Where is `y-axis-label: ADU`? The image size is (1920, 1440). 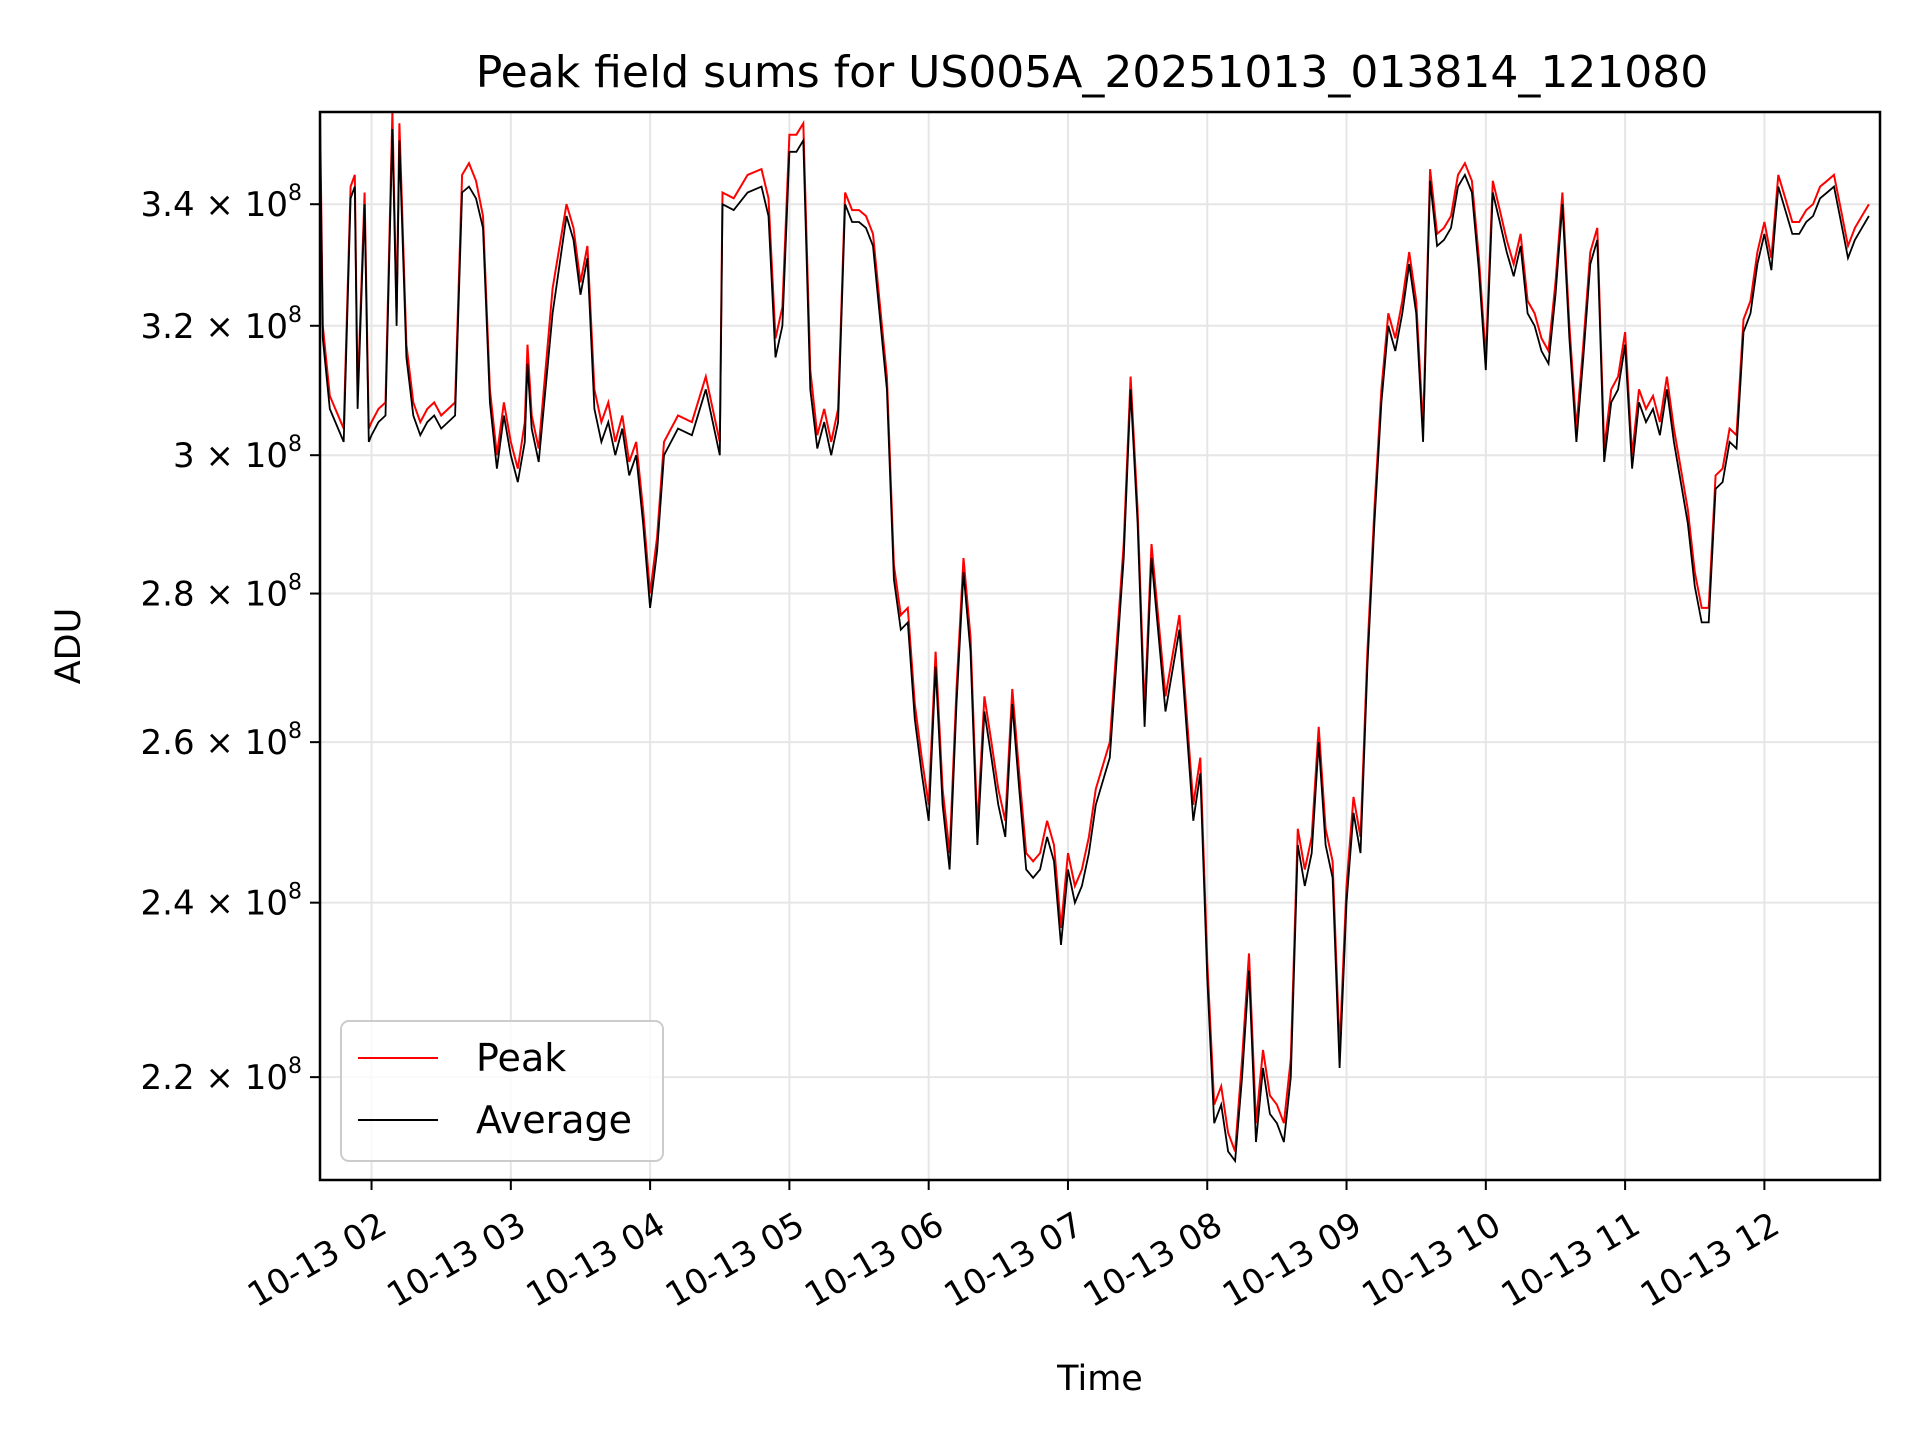 y-axis-label: ADU is located at coordinates (69, 646).